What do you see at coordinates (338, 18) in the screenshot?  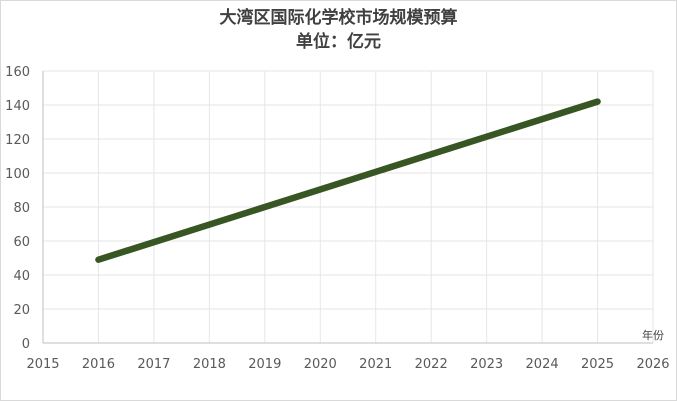 I see `chart-title: 大湾区国际化学校市场规模预算` at bounding box center [338, 18].